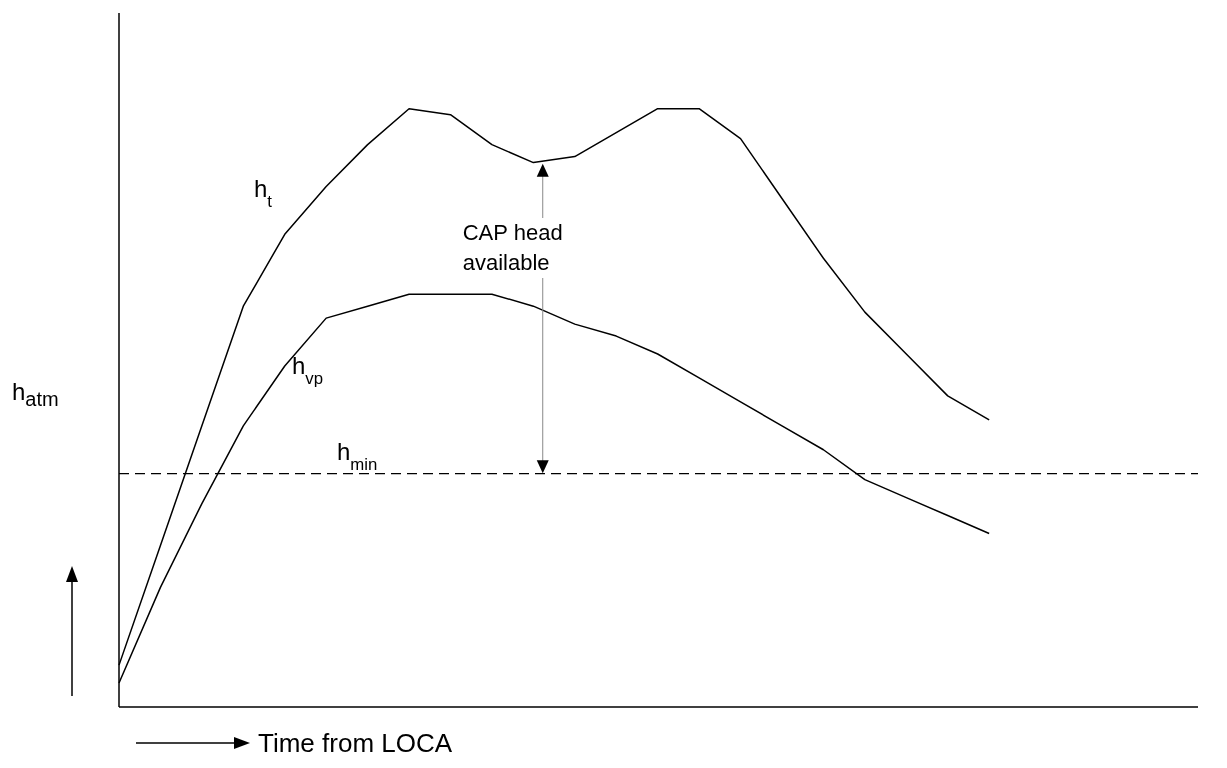 This screenshot has height=768, width=1227. What do you see at coordinates (355, 743) in the screenshot?
I see `x-axis-title: Time from LOCA` at bounding box center [355, 743].